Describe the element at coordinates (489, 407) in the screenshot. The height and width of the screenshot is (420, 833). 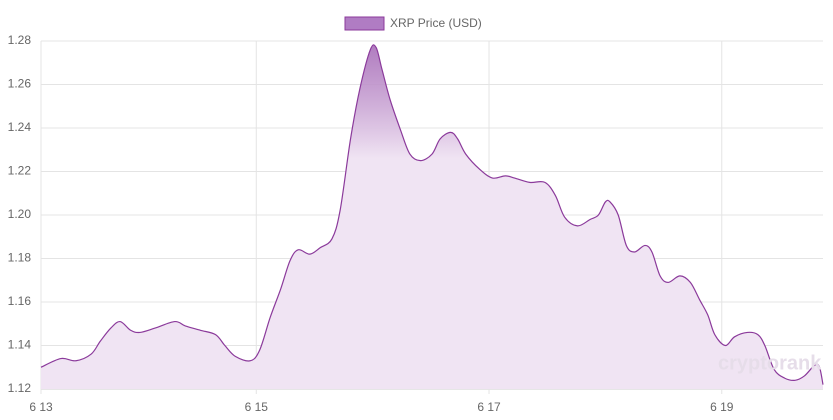
I see `x-tick-label: 6 17` at that location.